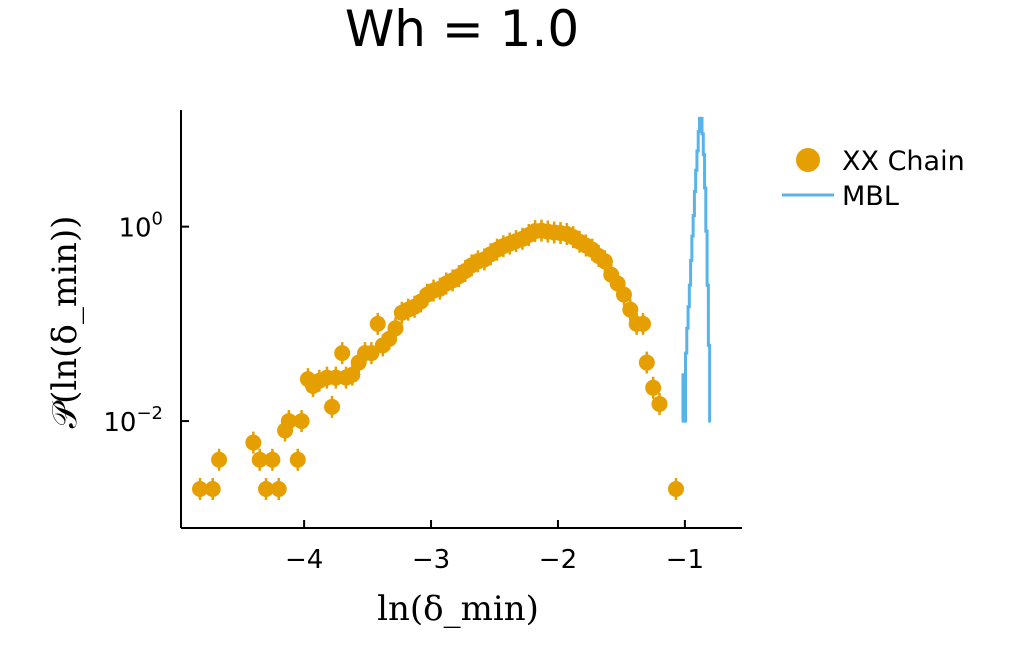 The width and height of the screenshot is (1031, 652). I want to click on mbl-step-line, so click(696, 269).